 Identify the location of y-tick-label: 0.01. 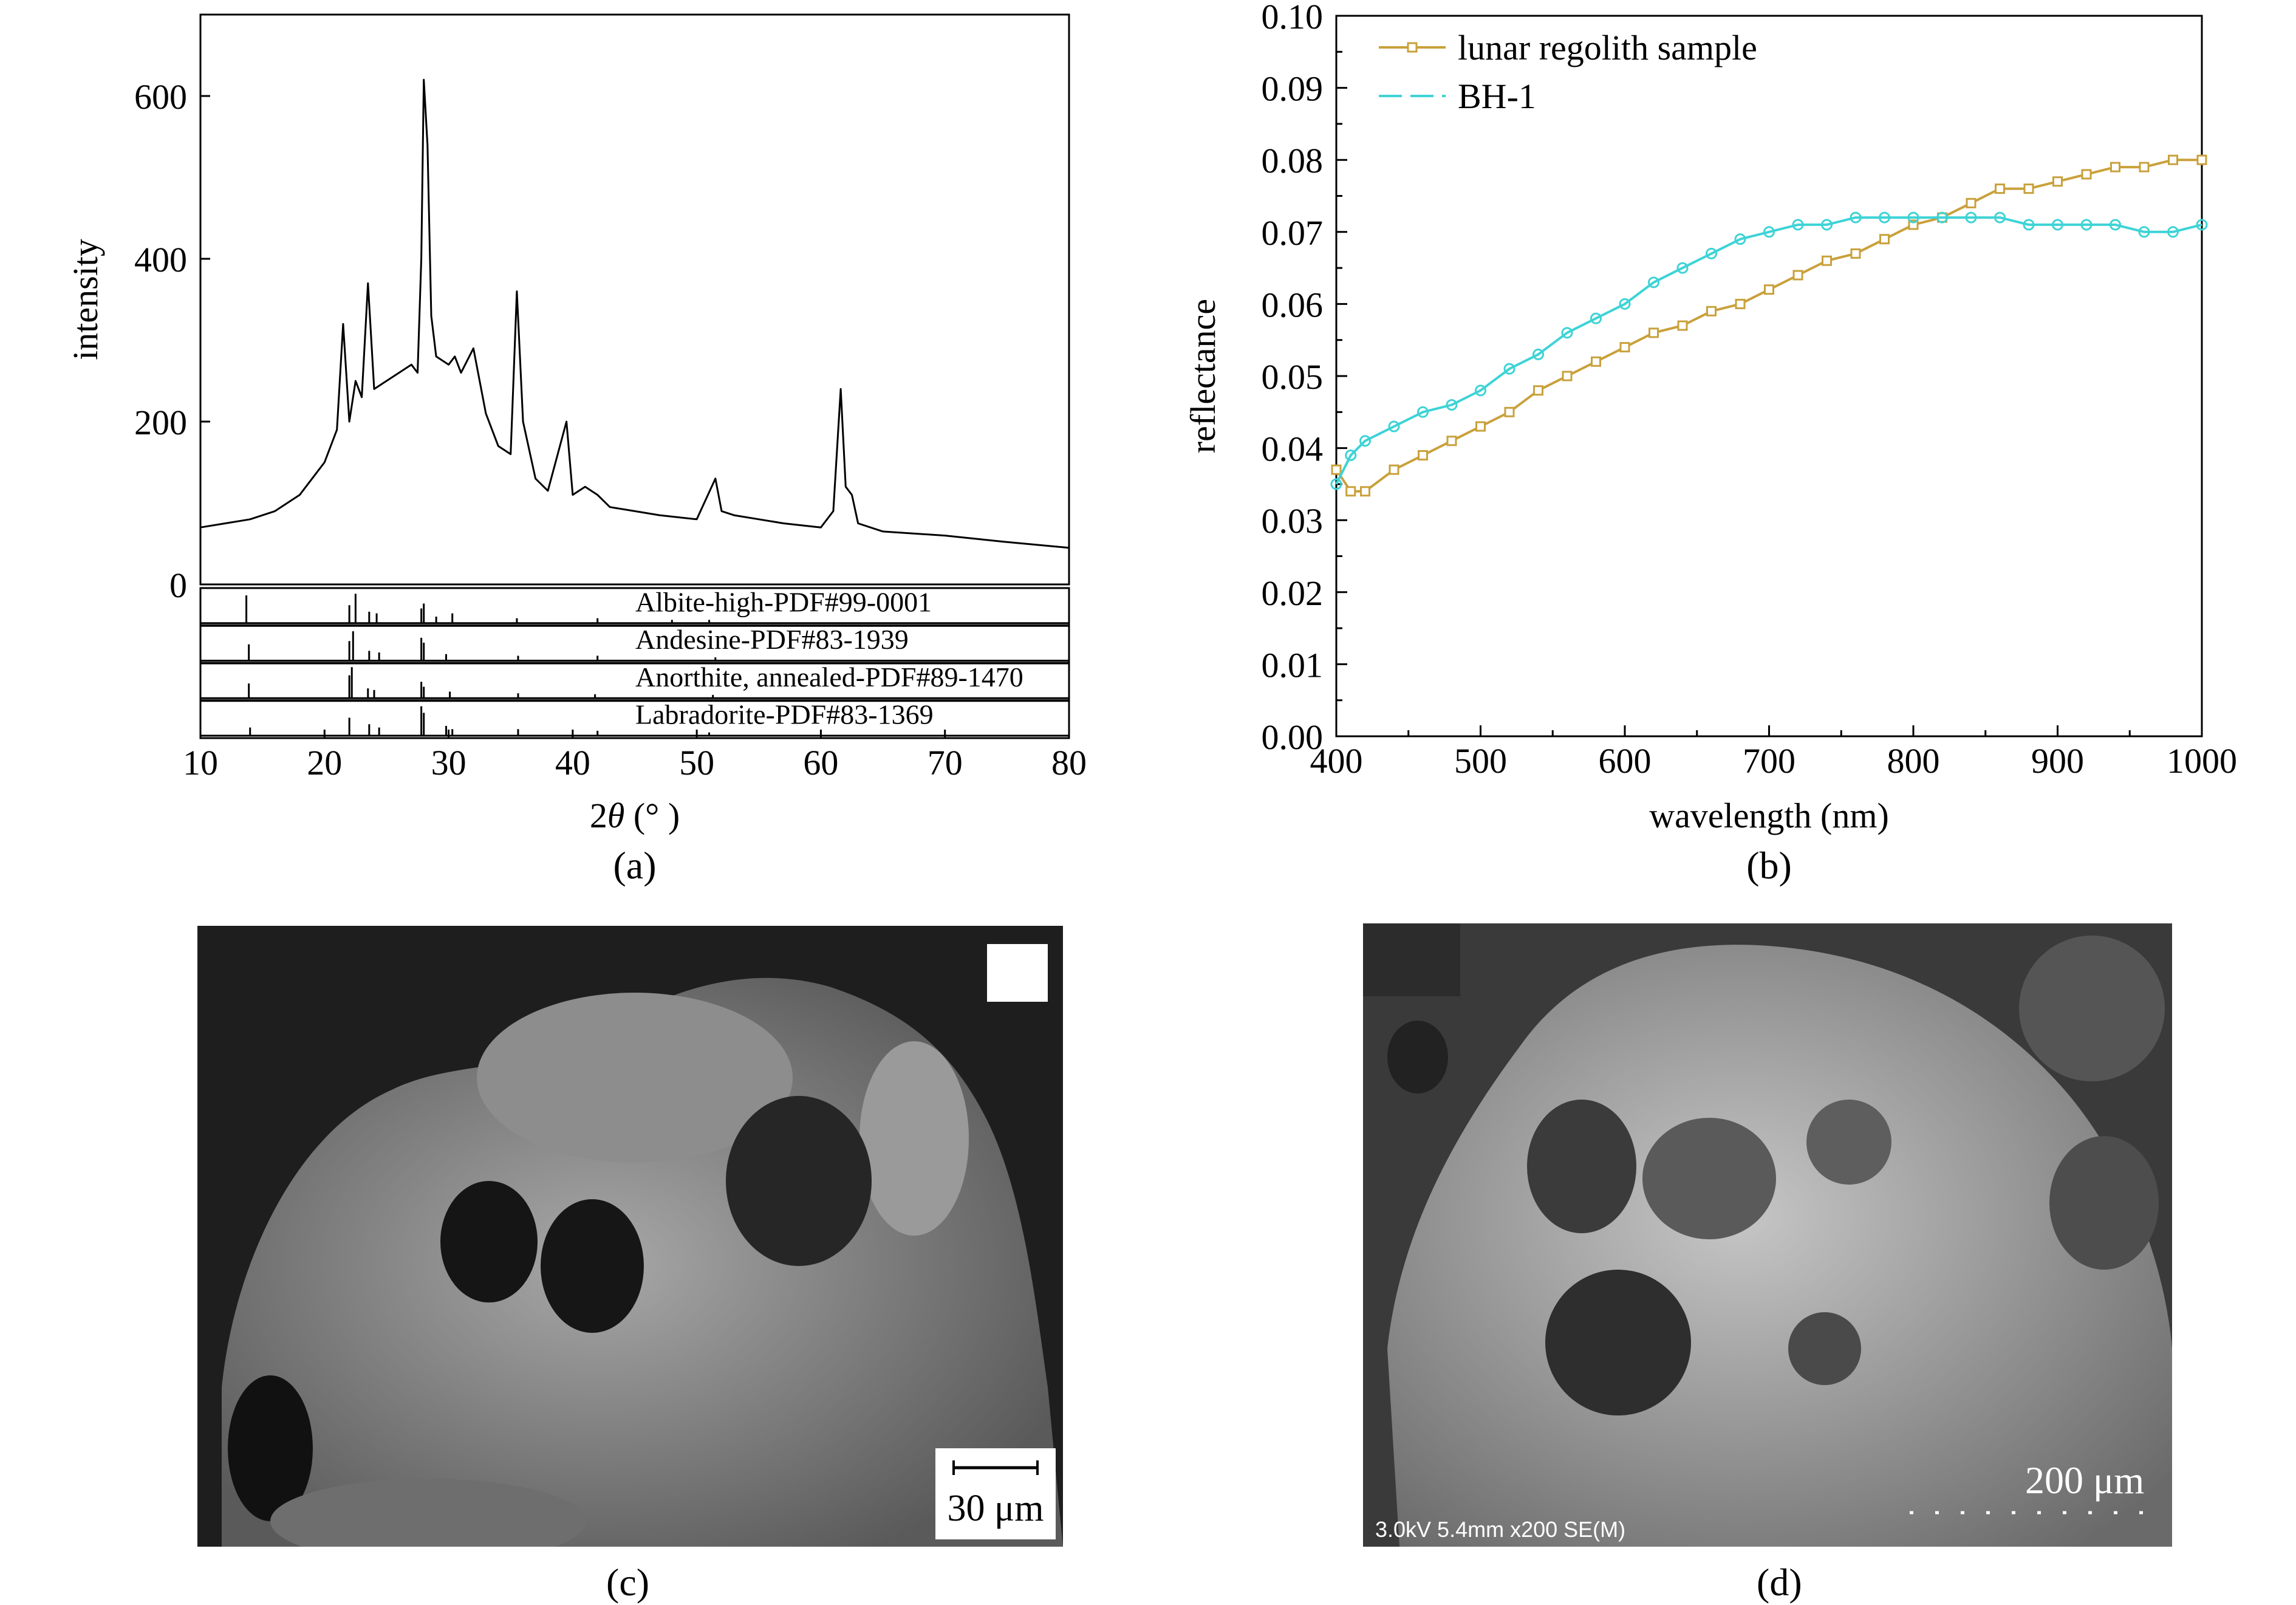
(1293, 665).